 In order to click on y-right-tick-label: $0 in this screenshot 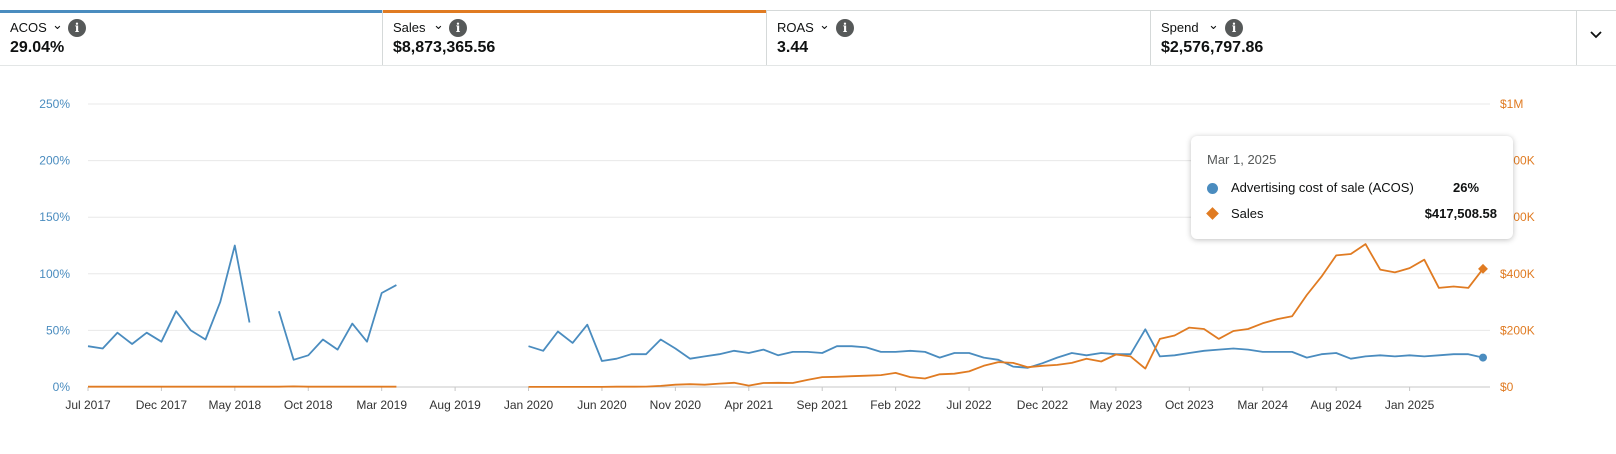, I will do `click(1507, 387)`.